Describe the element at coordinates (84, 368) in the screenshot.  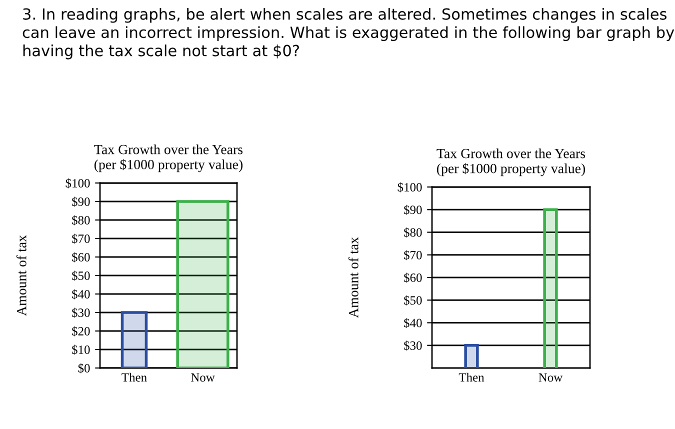
I see `y-tick-label: $0` at that location.